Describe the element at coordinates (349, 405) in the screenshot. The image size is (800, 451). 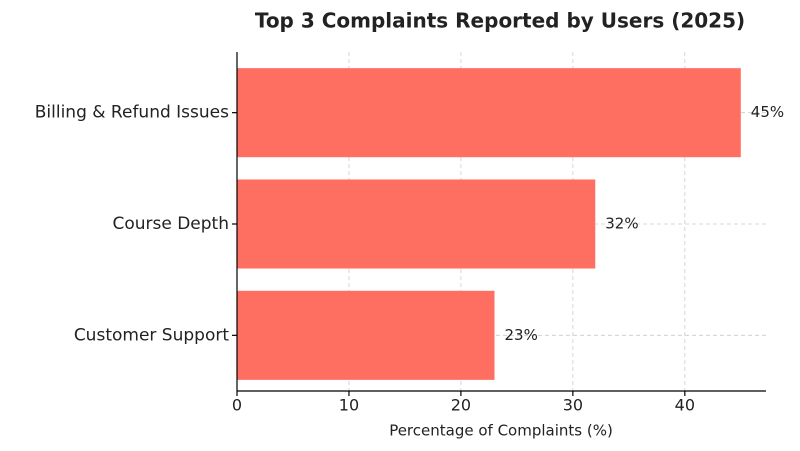
I see `x-tick-label: 10` at that location.